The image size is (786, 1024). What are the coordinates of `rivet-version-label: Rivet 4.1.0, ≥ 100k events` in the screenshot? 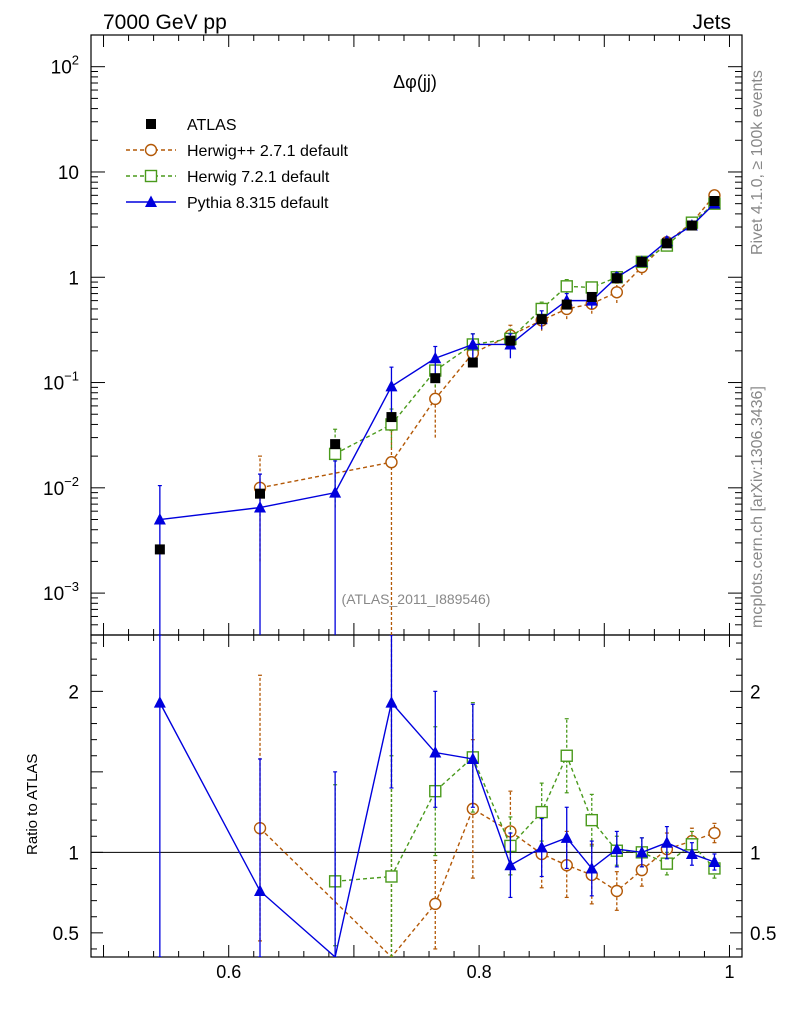 It's located at (757, 162).